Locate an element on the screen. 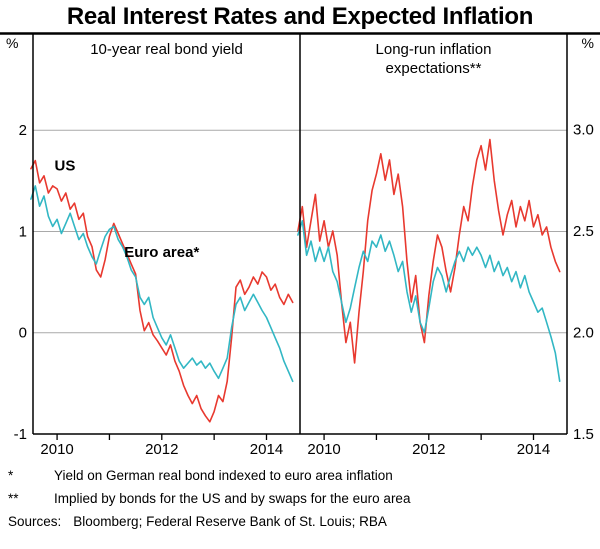 Image resolution: width=600 pixels, height=549 pixels. y-tick-label: 2.5 is located at coordinates (583, 231).